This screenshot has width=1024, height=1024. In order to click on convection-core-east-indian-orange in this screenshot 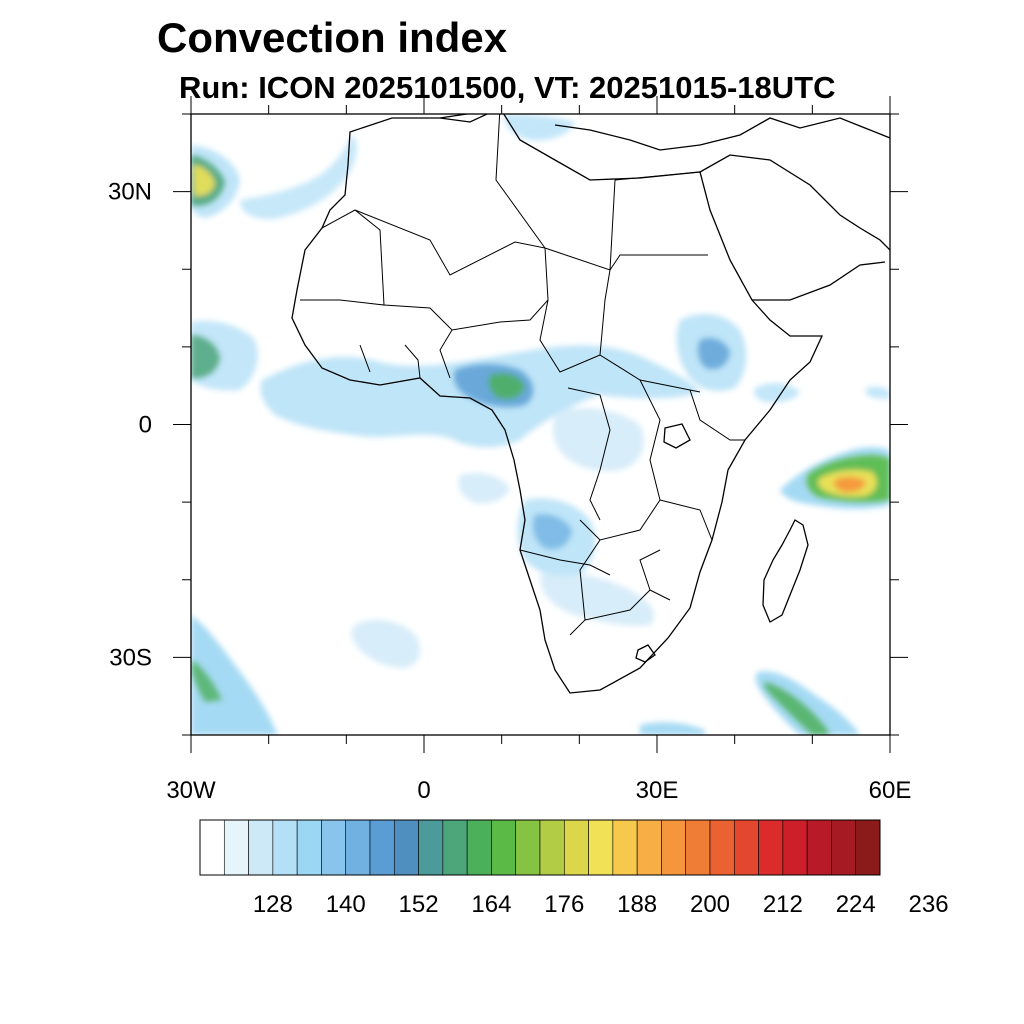, I will do `click(850, 484)`.